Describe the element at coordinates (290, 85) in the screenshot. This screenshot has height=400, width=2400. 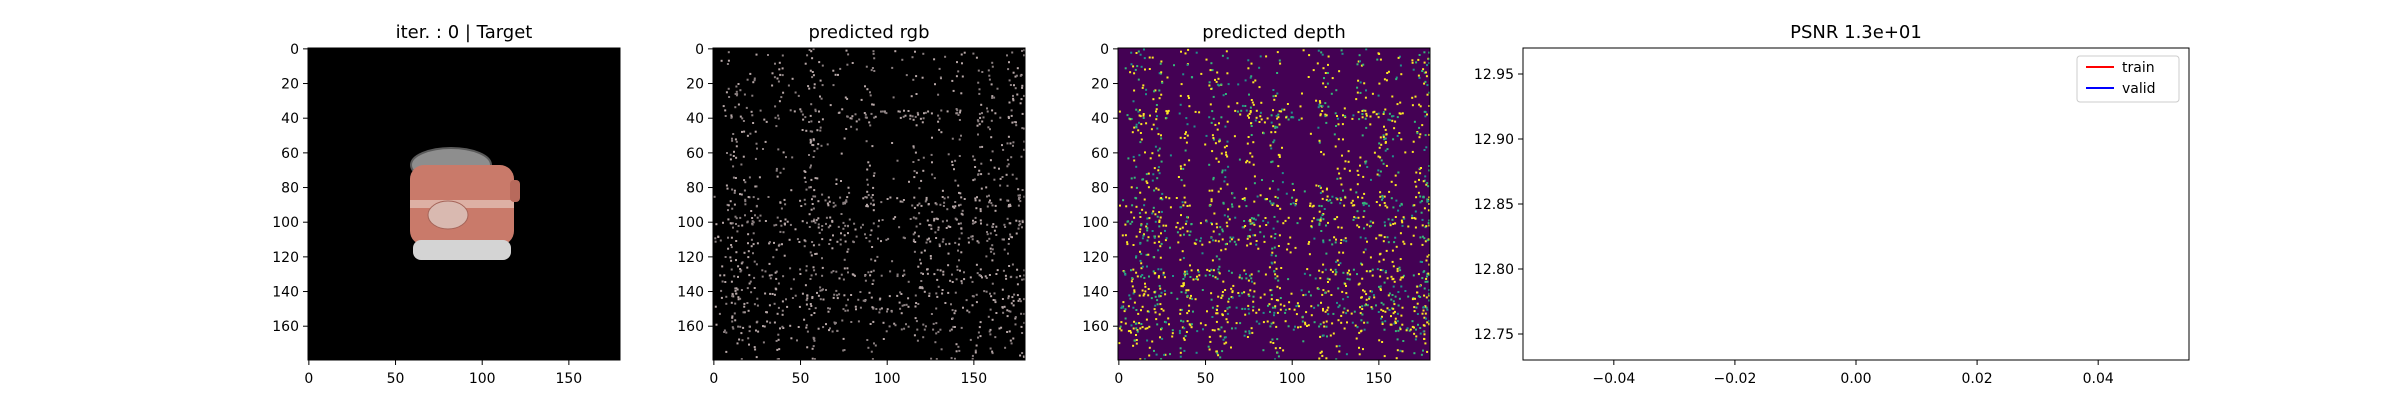
I see `y-tick-label: 20` at that location.